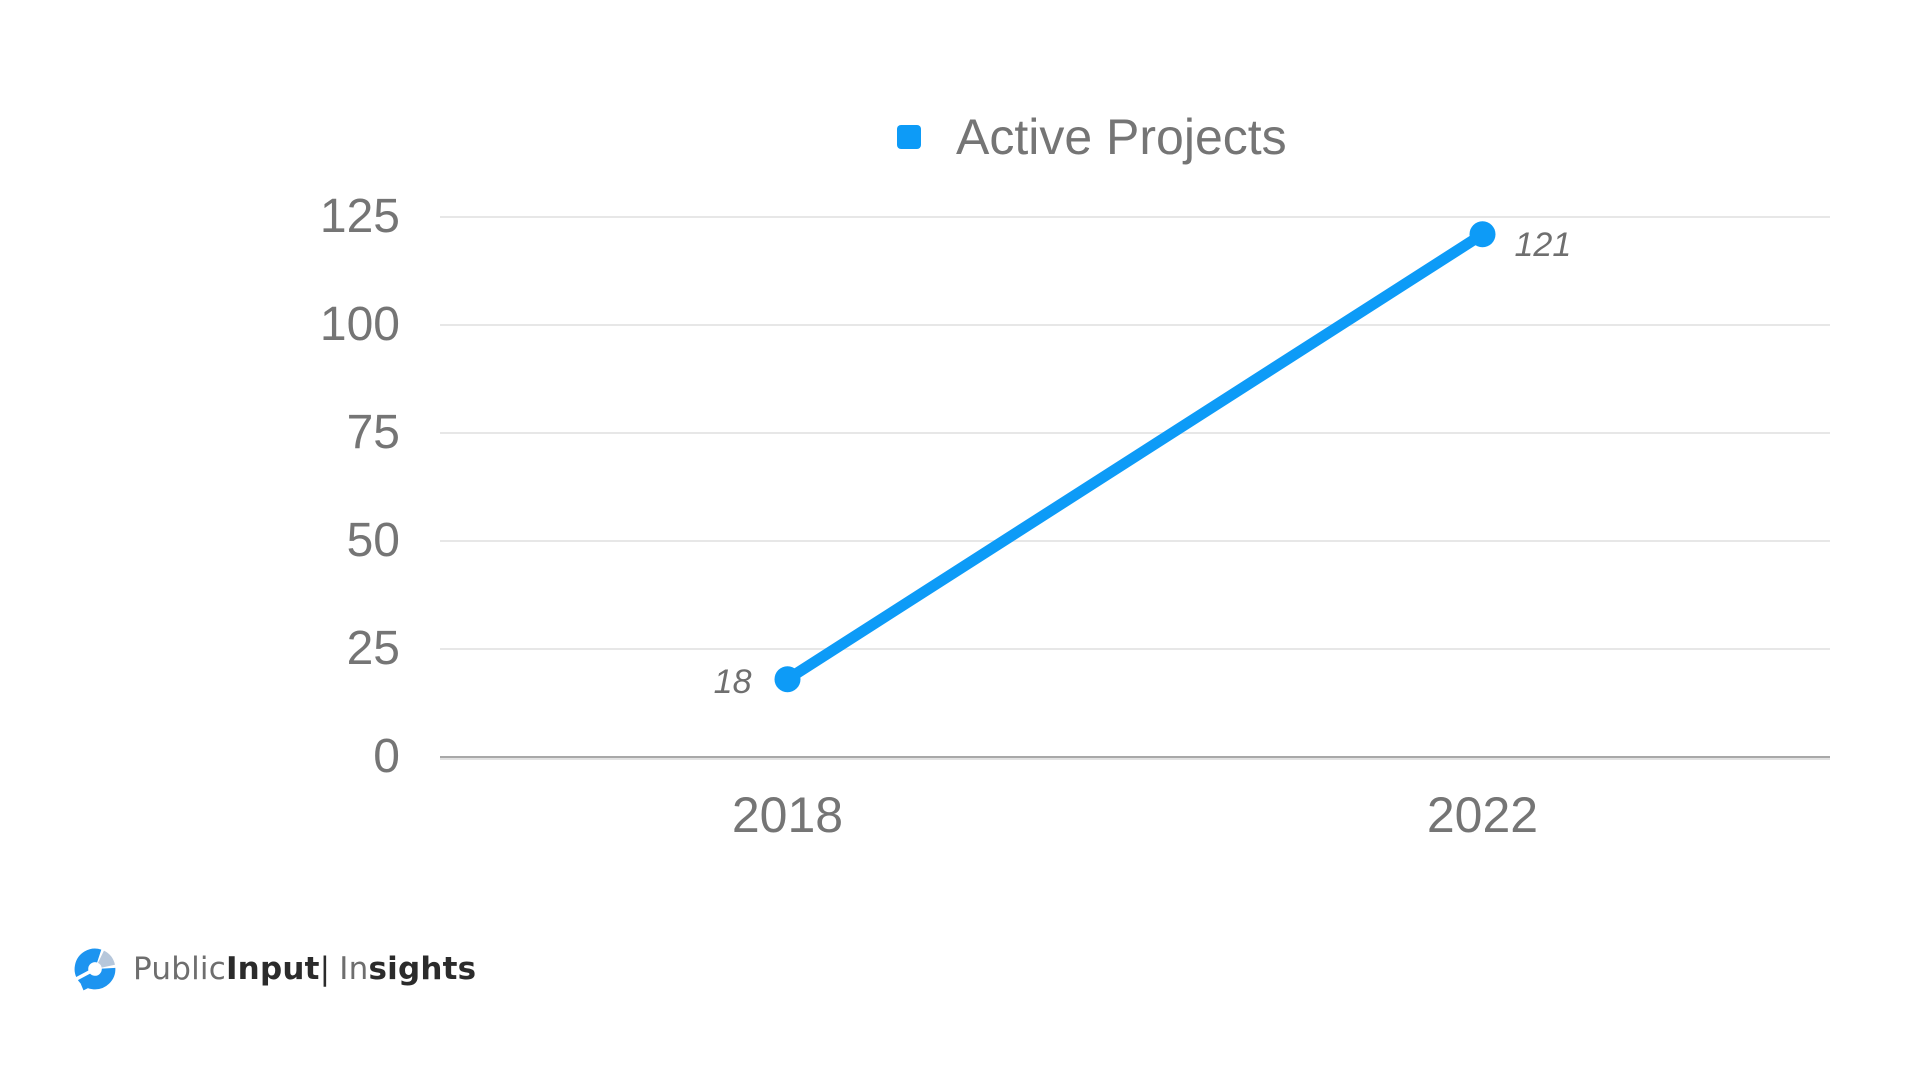  Describe the element at coordinates (1121, 137) in the screenshot. I see `legend-label-active-projects: Active Projects` at that location.